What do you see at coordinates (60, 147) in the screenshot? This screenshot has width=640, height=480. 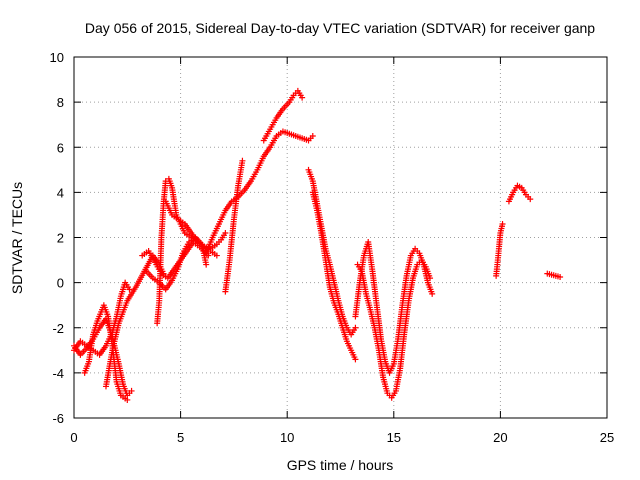 I see `y-tick-label: 6` at bounding box center [60, 147].